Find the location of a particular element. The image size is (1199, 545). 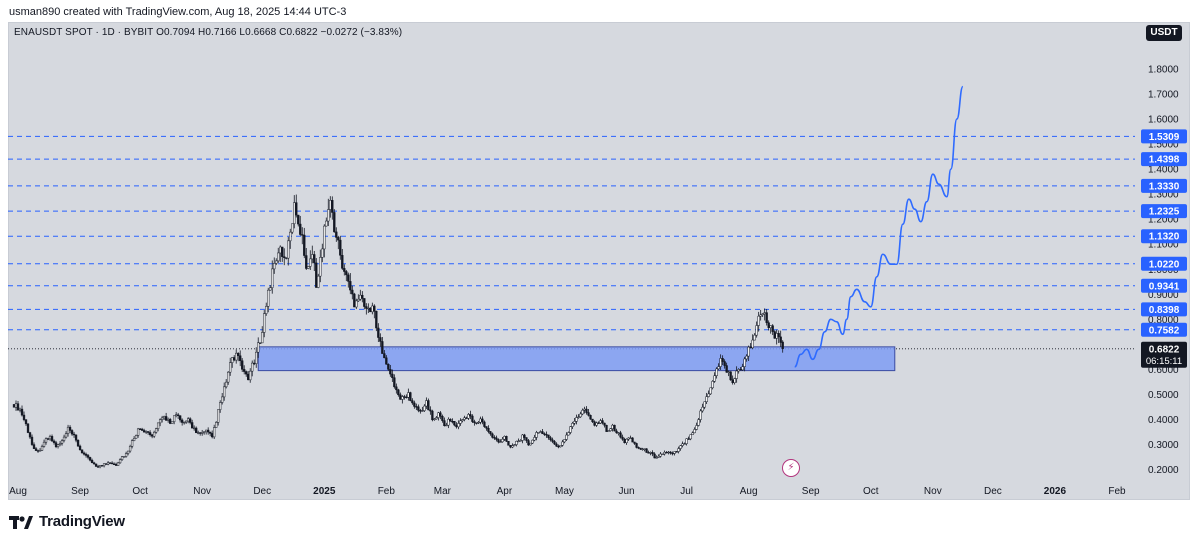

countdown-label: 06:15:11 is located at coordinates (1164, 361).